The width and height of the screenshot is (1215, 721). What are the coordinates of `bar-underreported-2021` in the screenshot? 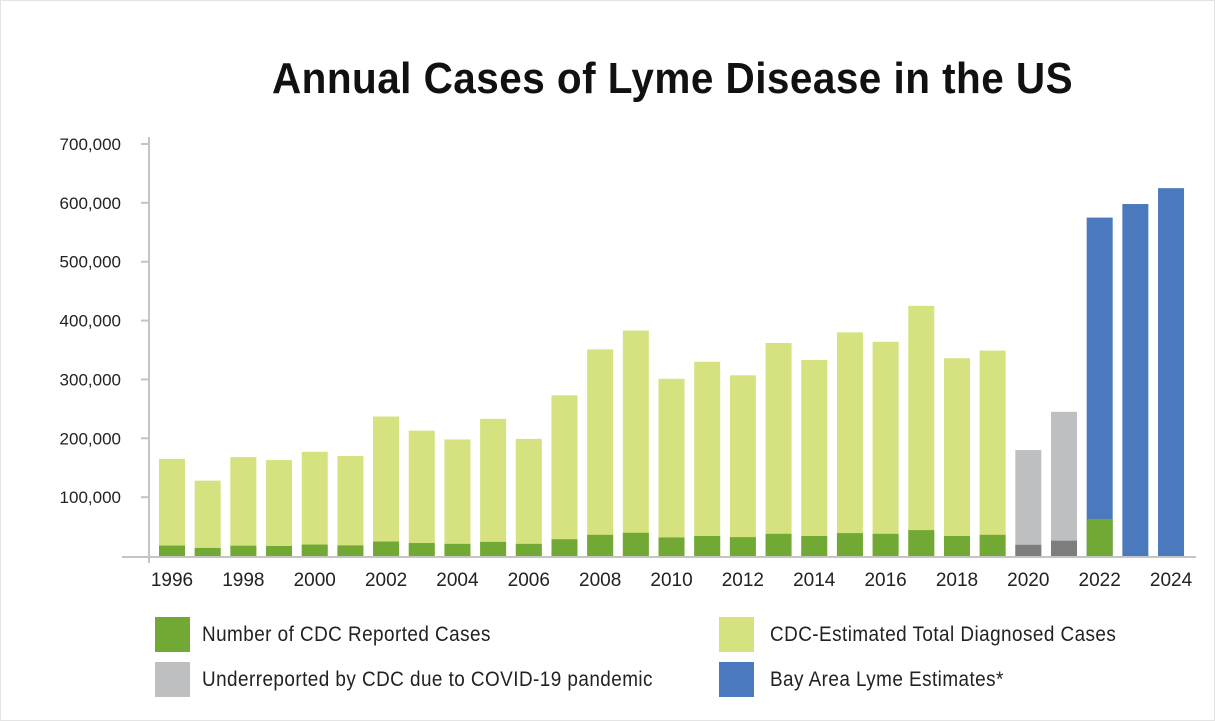 It's located at (1064, 483).